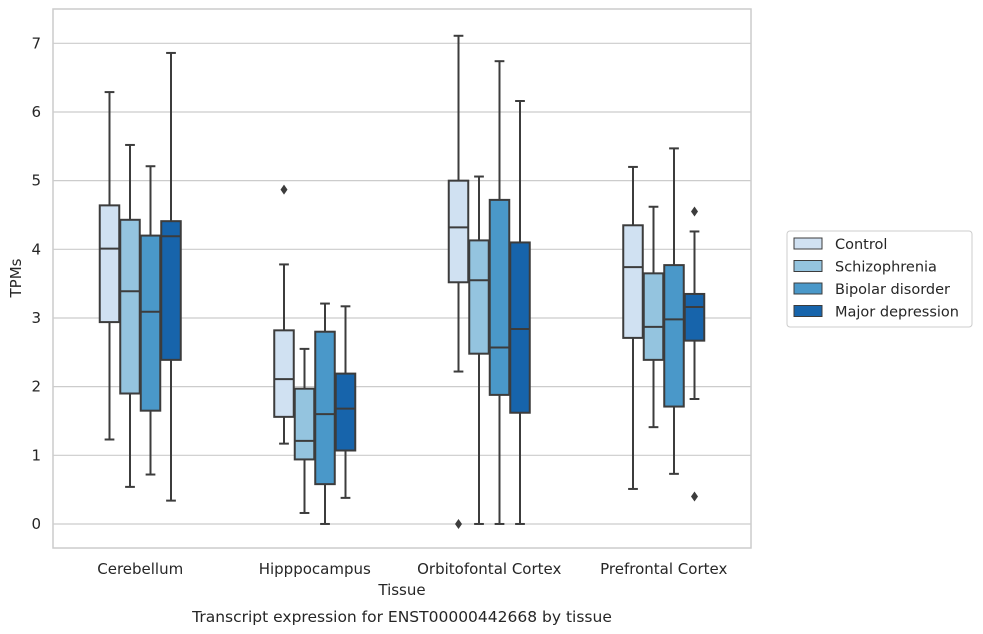 Image resolution: width=983 pixels, height=634 pixels. Describe the element at coordinates (489, 569) in the screenshot. I see `x-tick-label: Orbitofontal Cortex` at that location.